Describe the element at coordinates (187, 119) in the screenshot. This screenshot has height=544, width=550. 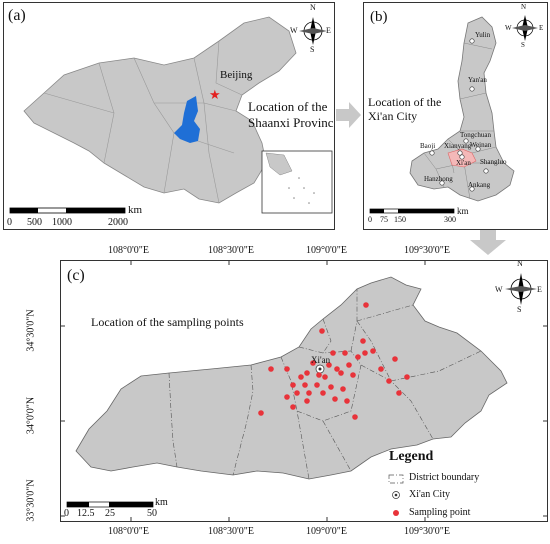
I see `shaanxi-highlight` at that location.